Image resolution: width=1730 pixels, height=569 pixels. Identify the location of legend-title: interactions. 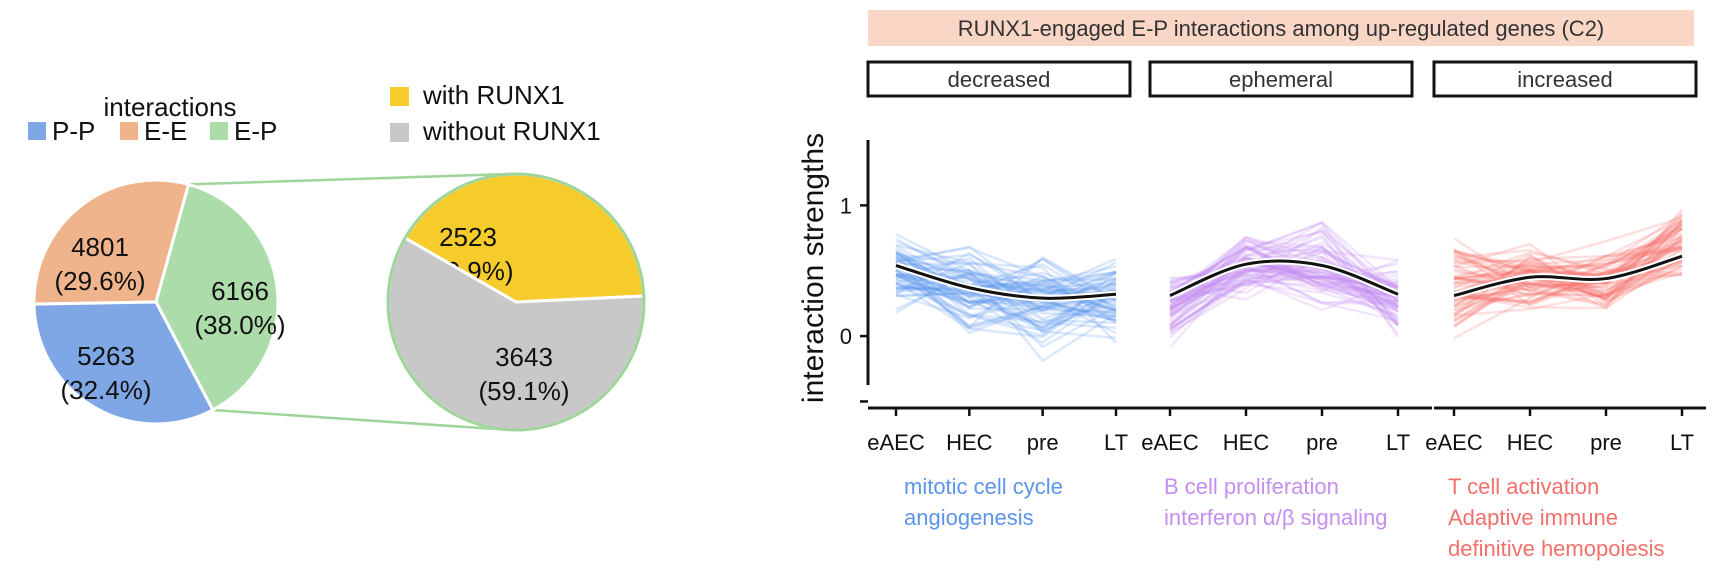
(170, 107).